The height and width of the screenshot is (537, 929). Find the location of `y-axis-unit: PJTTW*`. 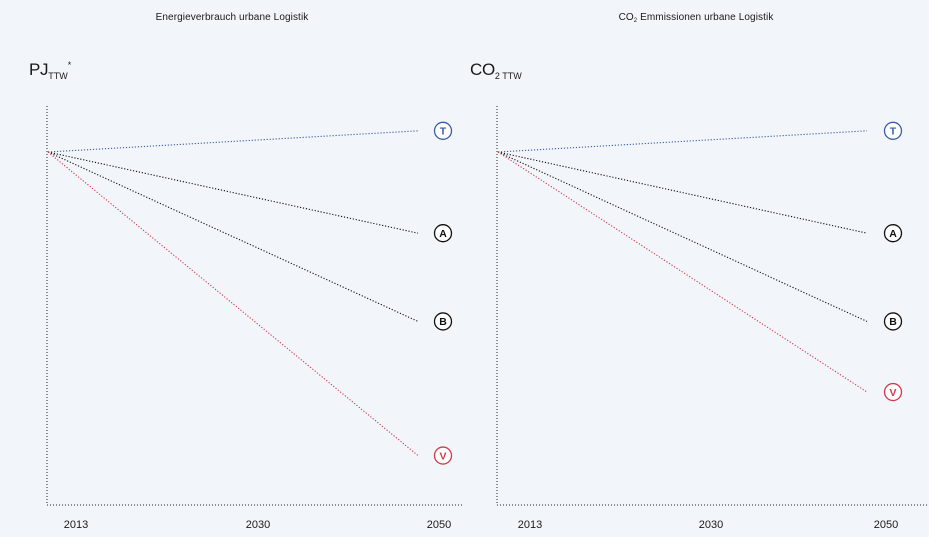

y-axis-unit: PJTTW* is located at coordinates (50, 70).